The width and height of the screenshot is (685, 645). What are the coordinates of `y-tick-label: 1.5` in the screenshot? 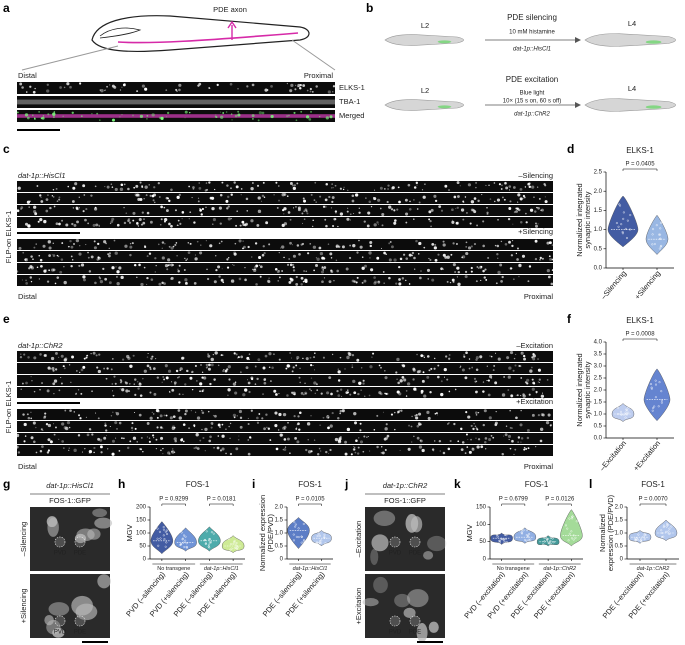 It's located at (598, 211).